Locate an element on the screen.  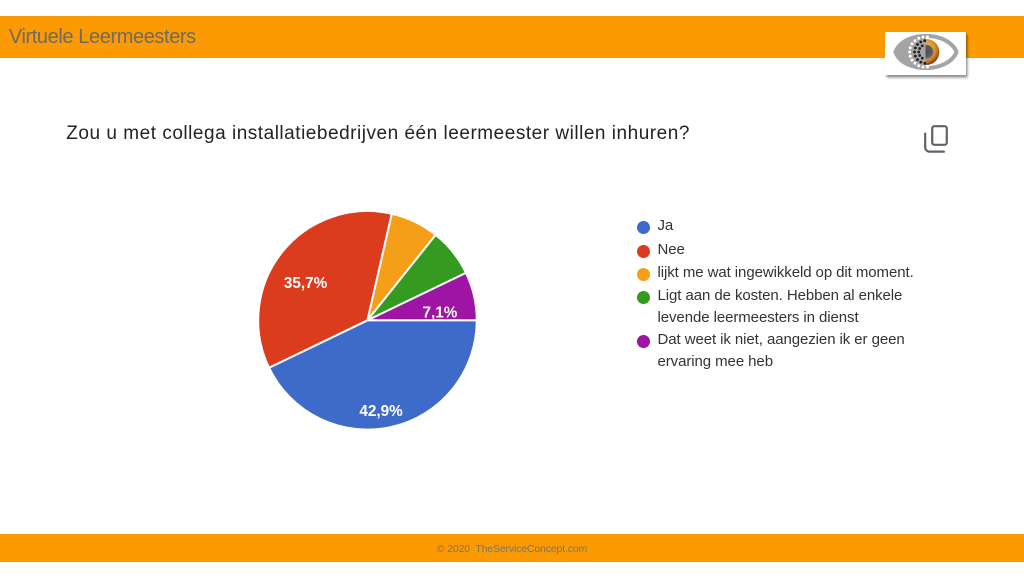
svg-text: 42,9% is located at coordinates (381, 411).